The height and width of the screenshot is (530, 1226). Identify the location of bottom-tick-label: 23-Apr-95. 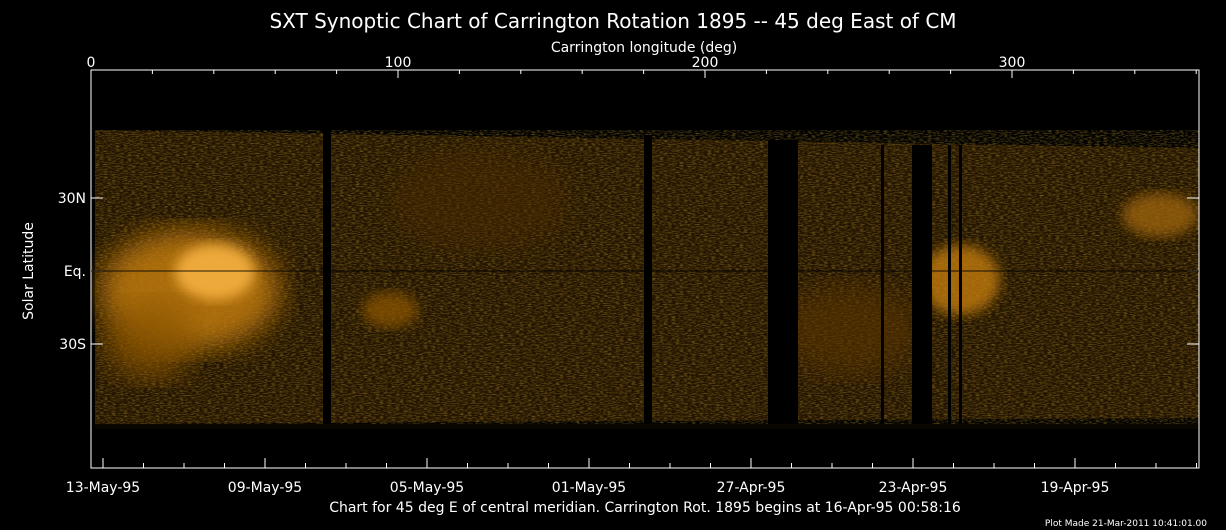
(913, 488).